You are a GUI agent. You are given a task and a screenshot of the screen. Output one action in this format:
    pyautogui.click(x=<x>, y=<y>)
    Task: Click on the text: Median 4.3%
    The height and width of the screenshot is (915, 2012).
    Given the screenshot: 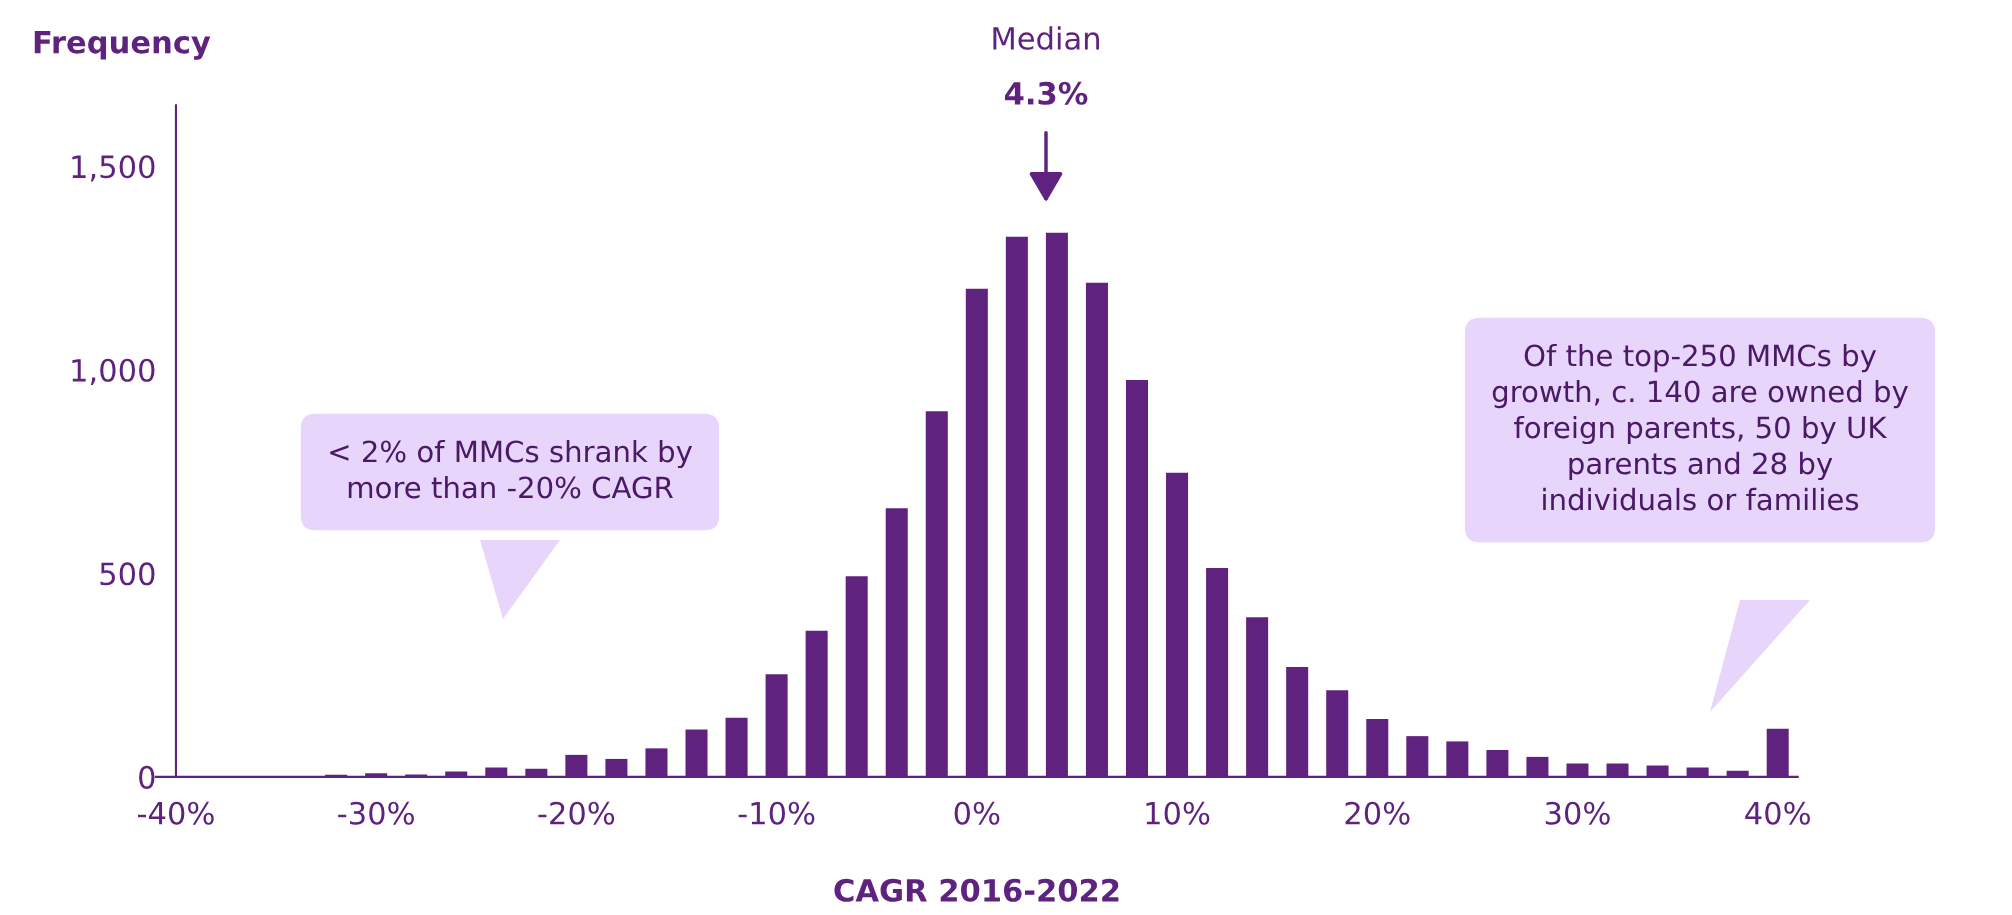 What is the action you would take?
    pyautogui.click(x=1046, y=65)
    